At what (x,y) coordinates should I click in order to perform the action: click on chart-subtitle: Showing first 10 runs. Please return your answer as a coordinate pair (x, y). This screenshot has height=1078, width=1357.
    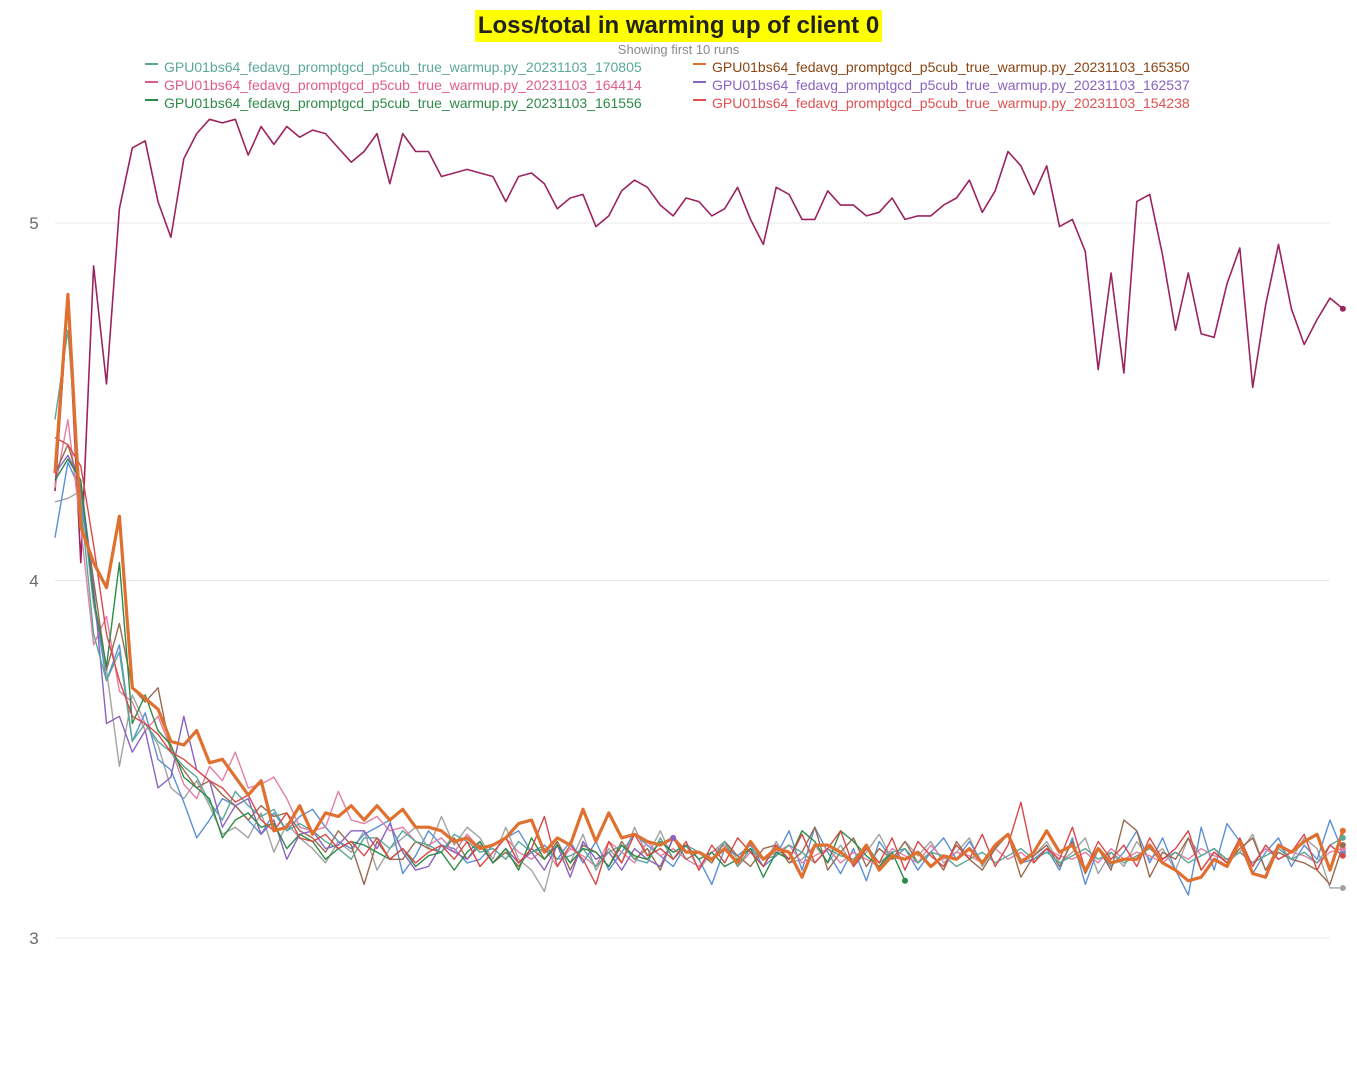
    Looking at the image, I should click on (678, 49).